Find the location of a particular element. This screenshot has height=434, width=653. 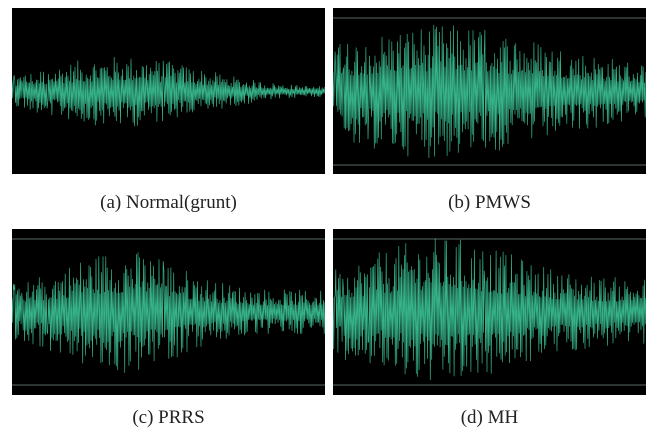

caption: (c) PRRS is located at coordinates (168, 417).